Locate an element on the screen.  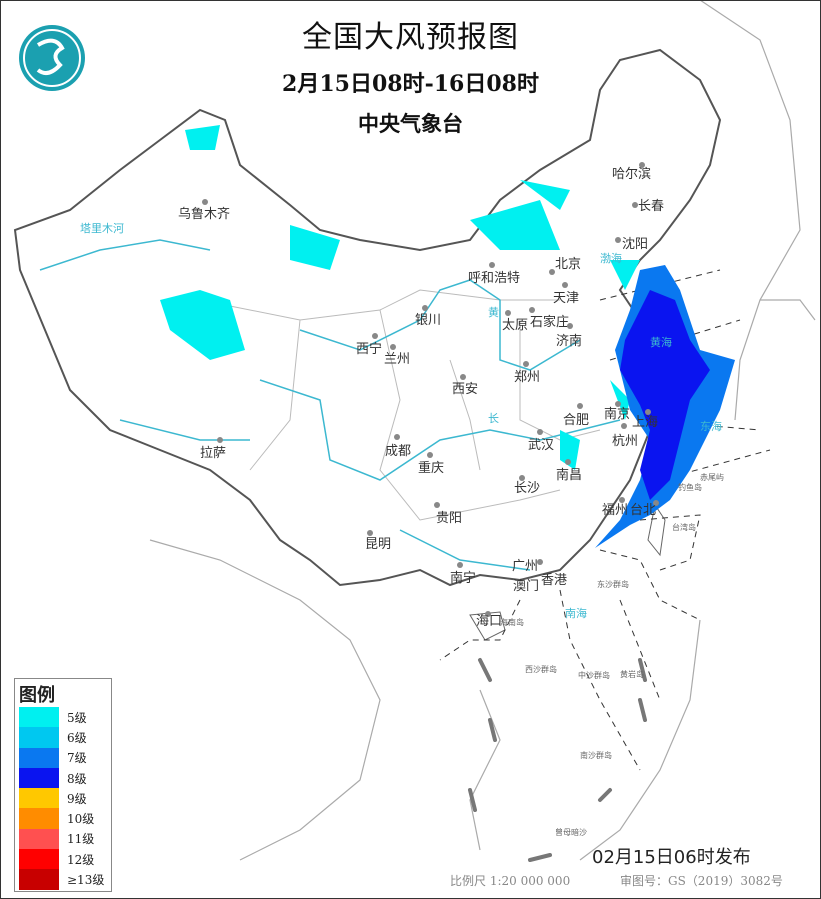
legend-label: 10级 is located at coordinates (81, 819).